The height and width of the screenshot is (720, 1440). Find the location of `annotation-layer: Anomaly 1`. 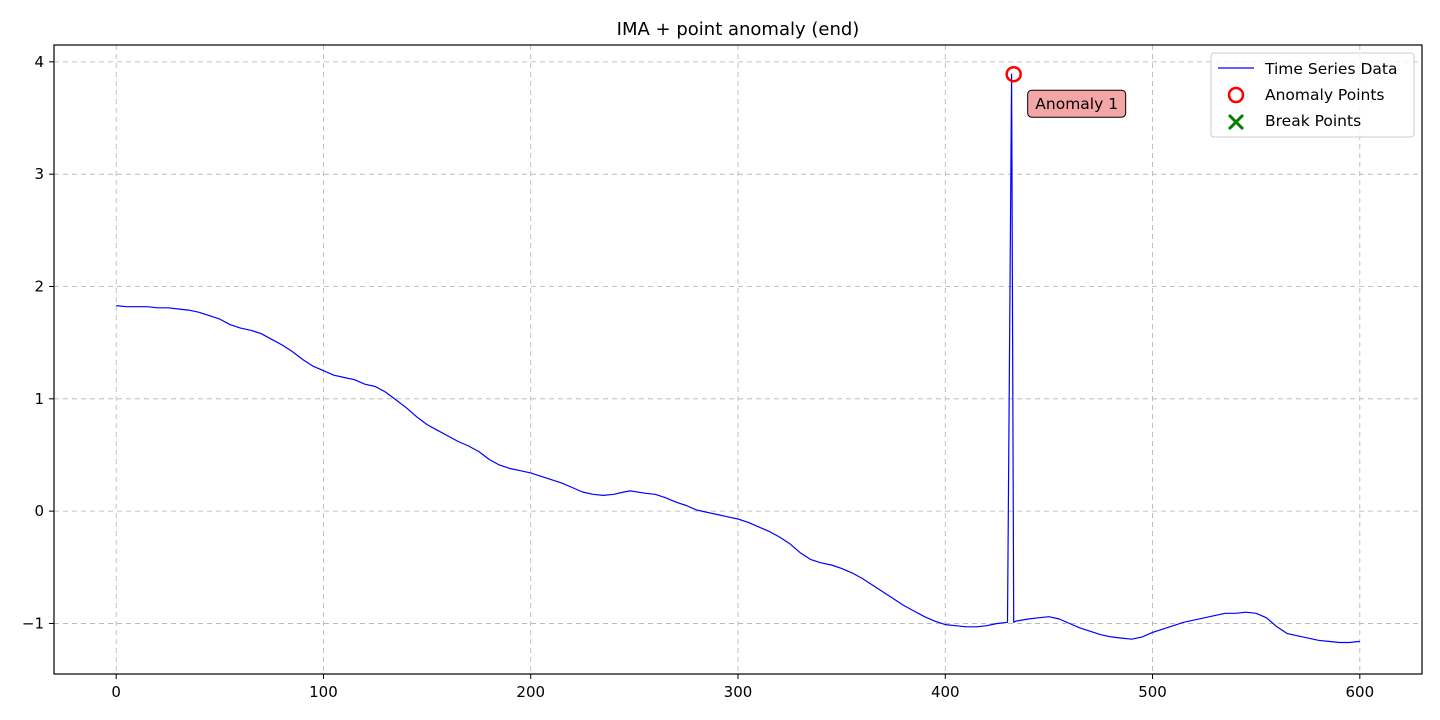

annotation-layer: Anomaly 1 is located at coordinates (1077, 103).